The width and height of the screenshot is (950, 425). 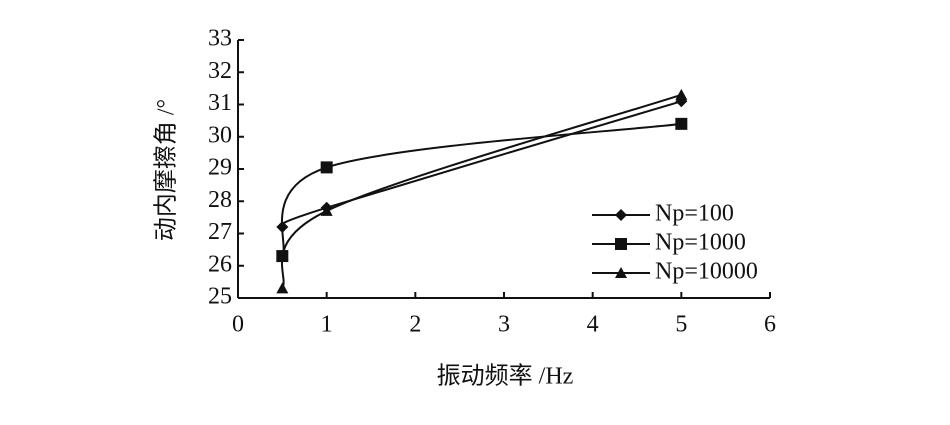 What do you see at coordinates (681, 325) in the screenshot?
I see `x-tick-label: 5` at bounding box center [681, 325].